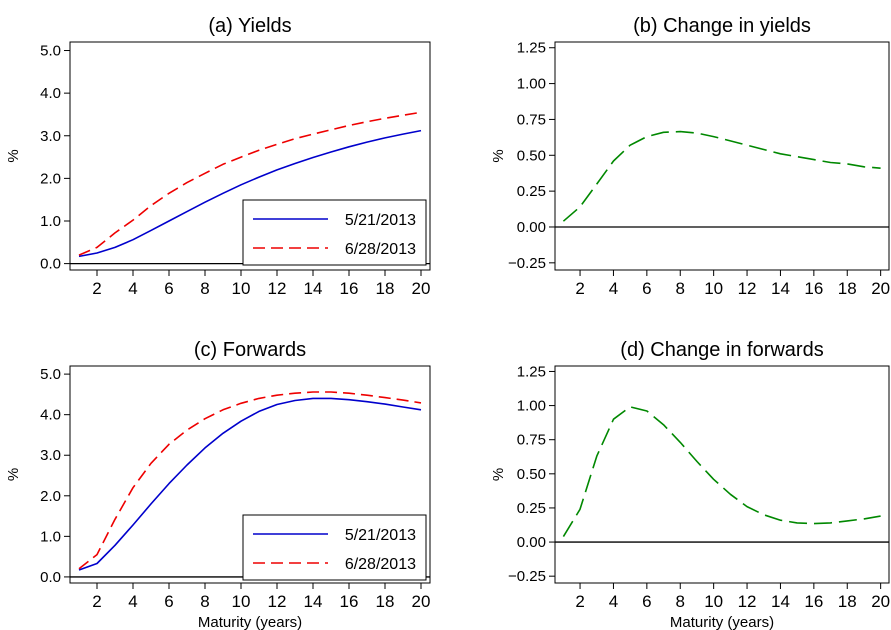 The height and width of the screenshot is (630, 891). What do you see at coordinates (250, 350) in the screenshot?
I see `chart-title: (c) Forwards` at bounding box center [250, 350].